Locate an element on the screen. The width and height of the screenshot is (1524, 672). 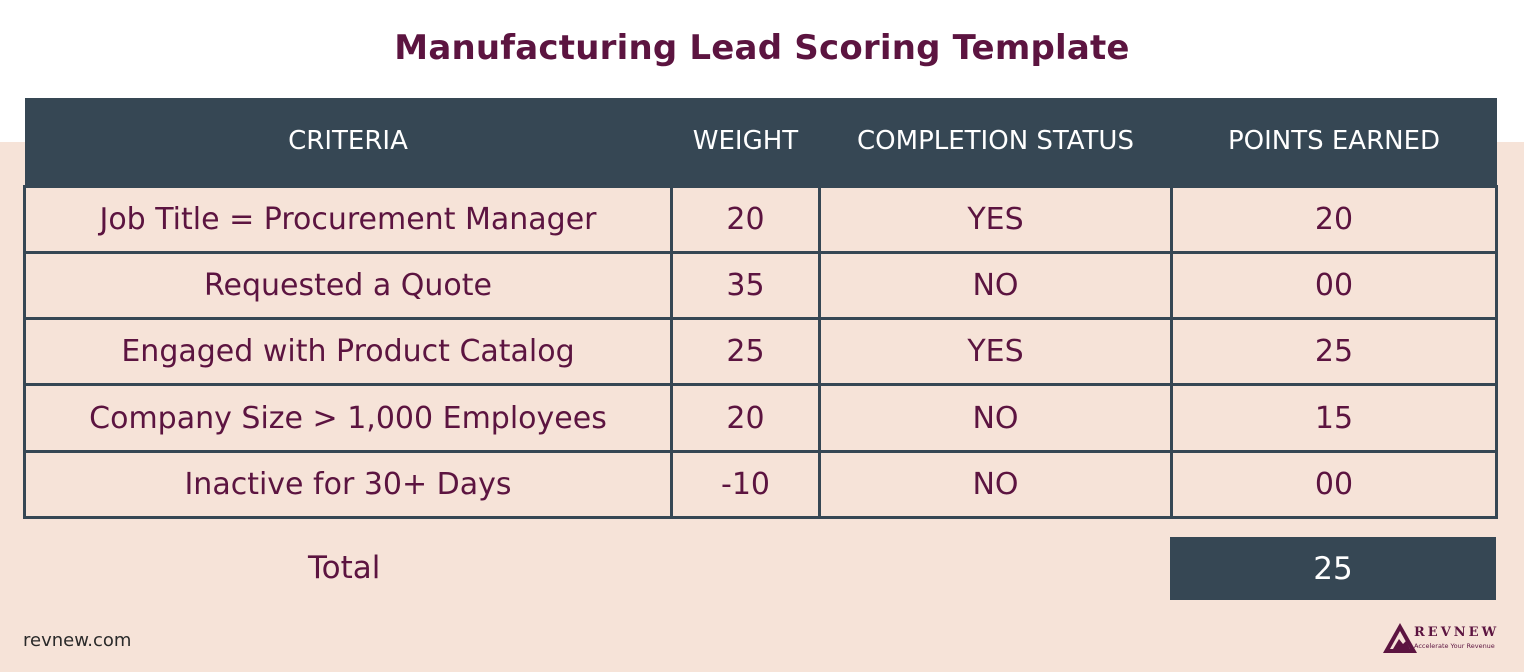
table-row: Company Size > 1,000 Employees 20 NO 15 is located at coordinates (760, 418).